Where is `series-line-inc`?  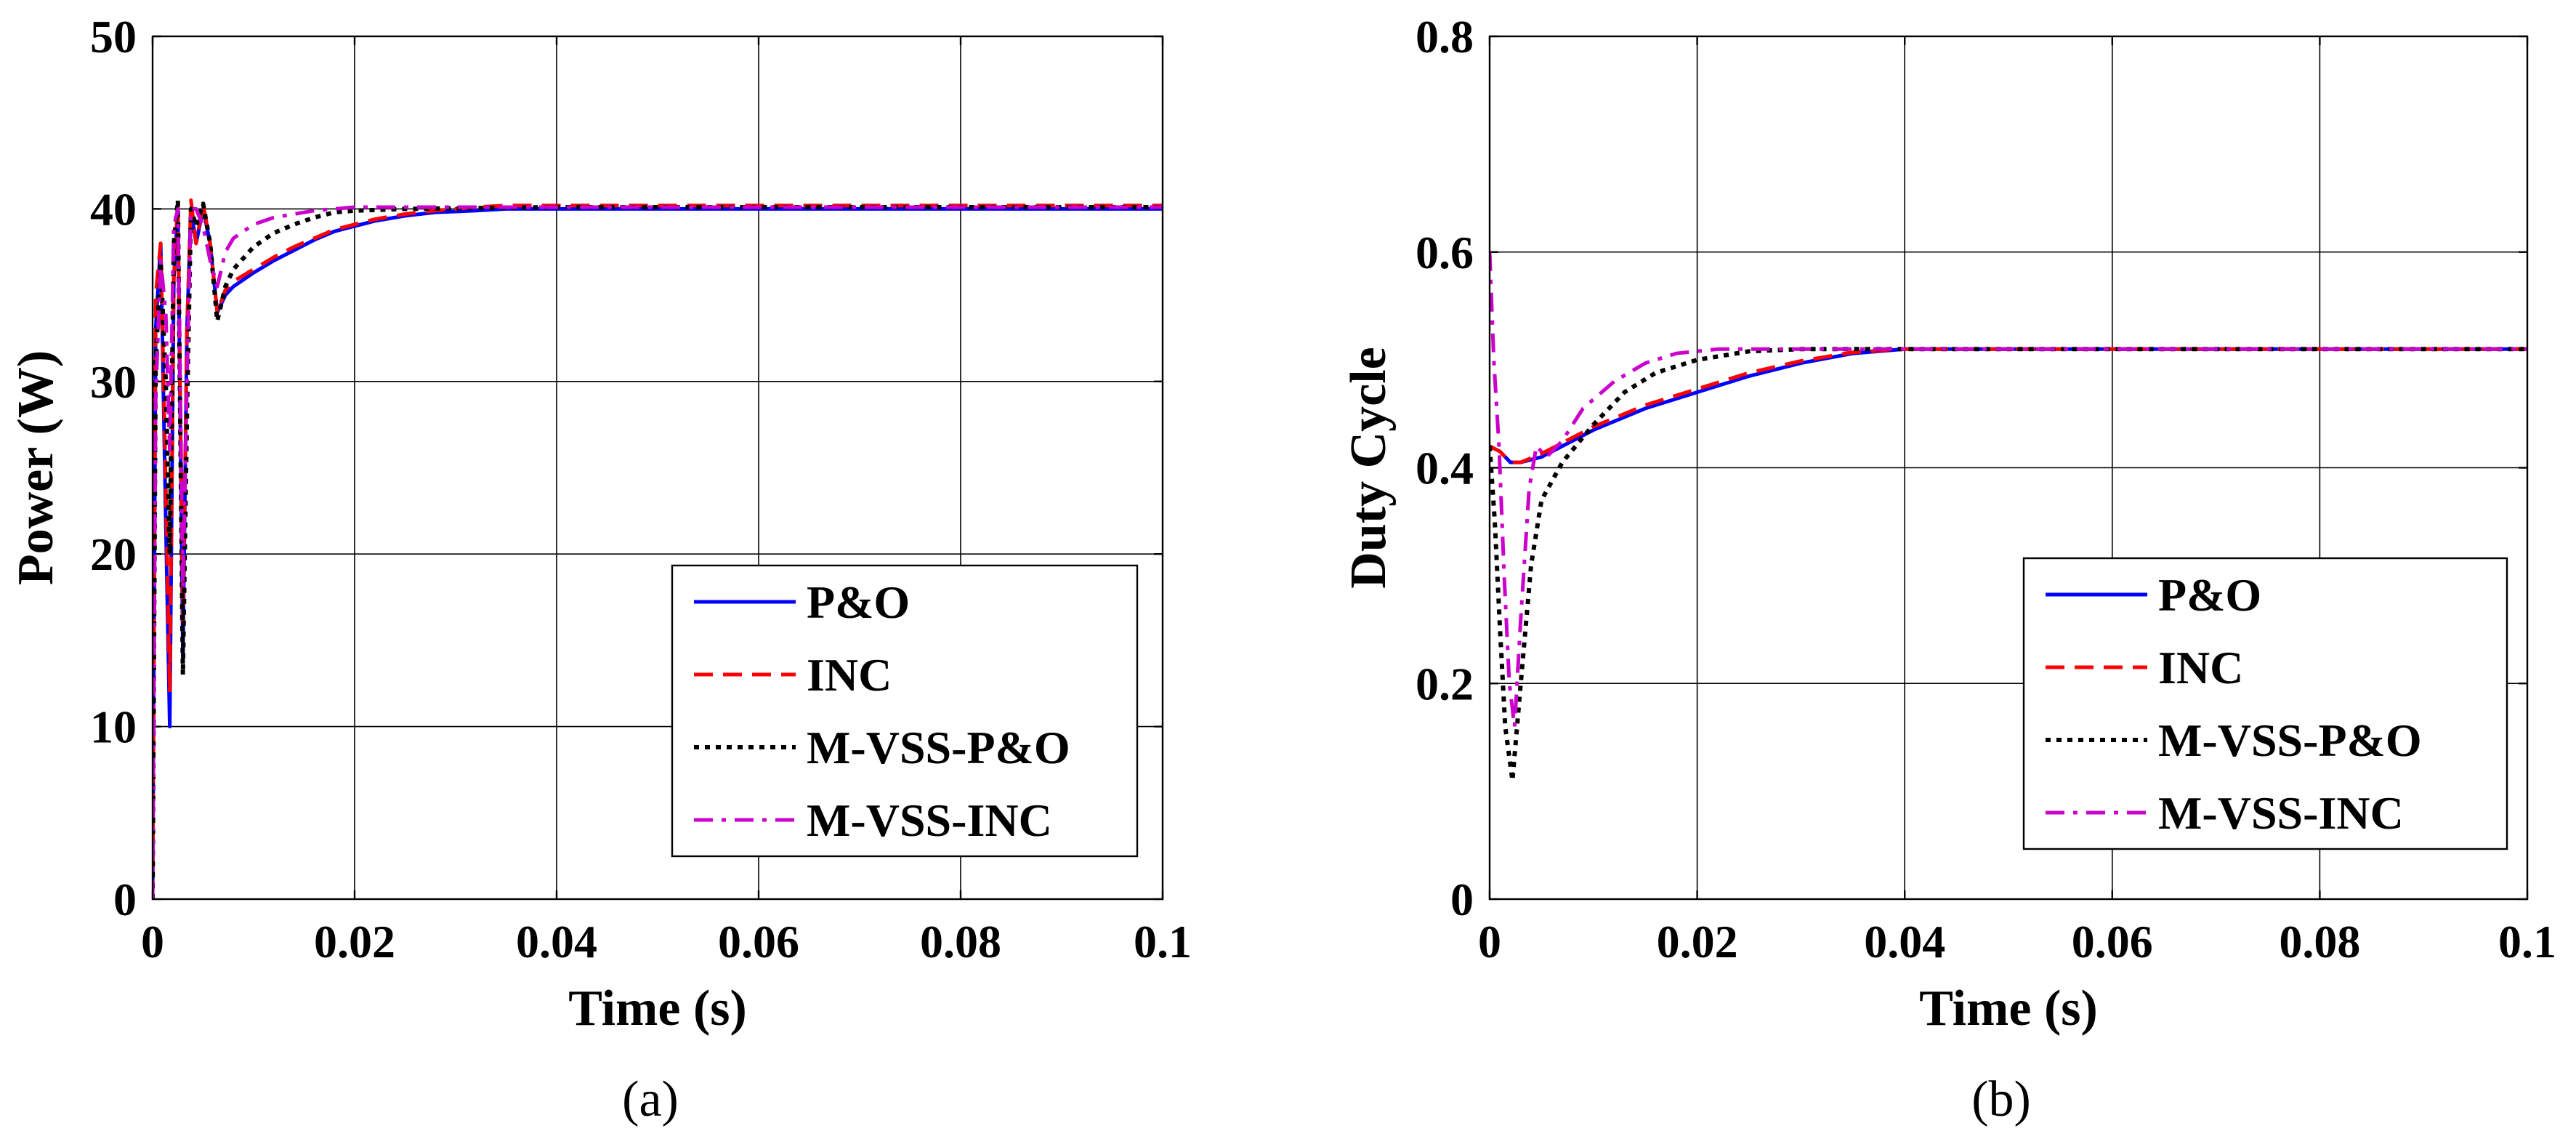
series-line-inc is located at coordinates (2009, 405).